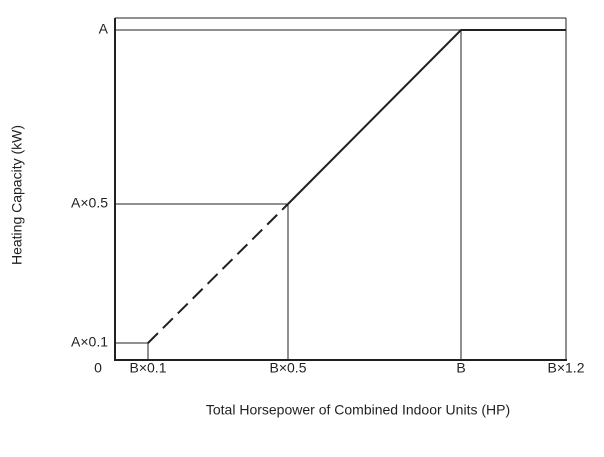 The width and height of the screenshot is (604, 457). I want to click on y-tick-label: A×0.1, so click(89, 342).